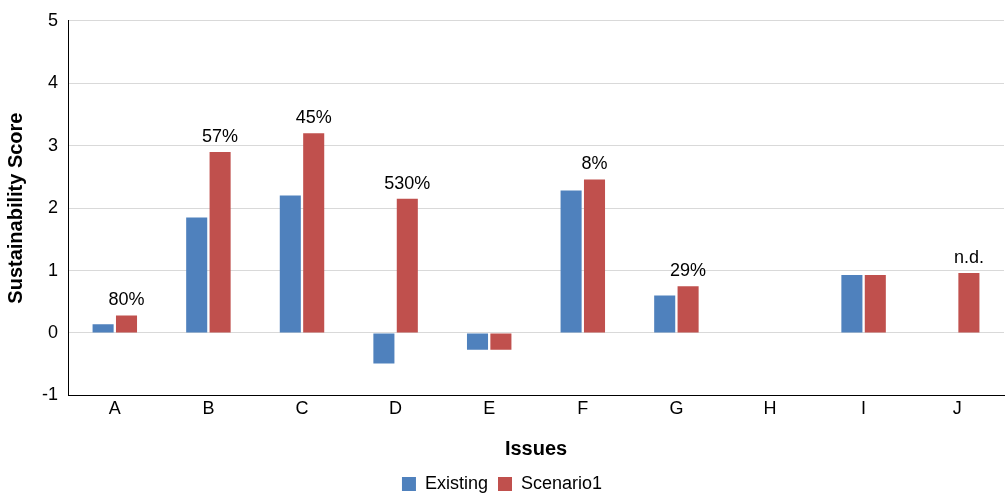  Describe the element at coordinates (220, 135) in the screenshot. I see `annotation: 57%` at that location.